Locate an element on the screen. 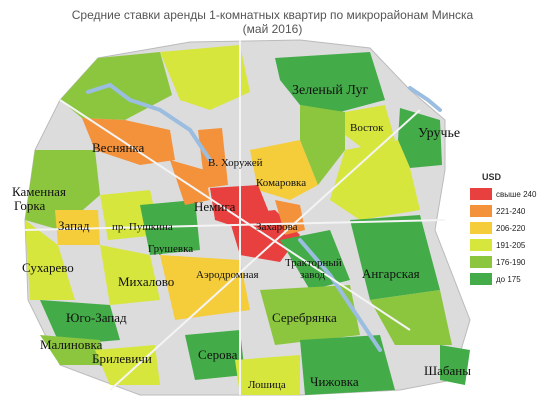 This screenshot has width=545, height=409. map-subtitle: (май 2016) is located at coordinates (272, 29).